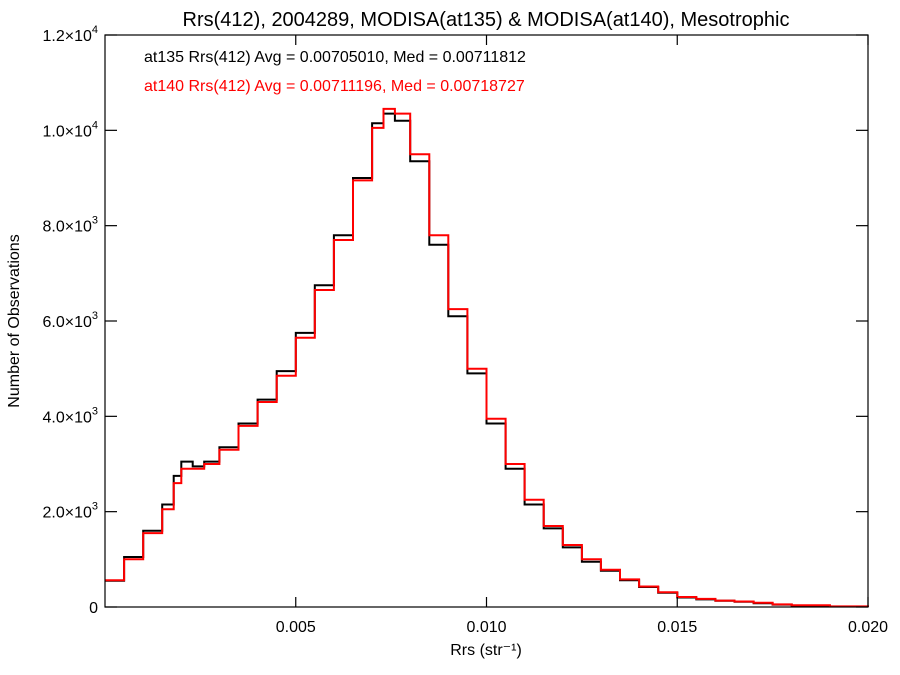  I want to click on y-tick-mantissa: 4.0×10, so click(66, 417).